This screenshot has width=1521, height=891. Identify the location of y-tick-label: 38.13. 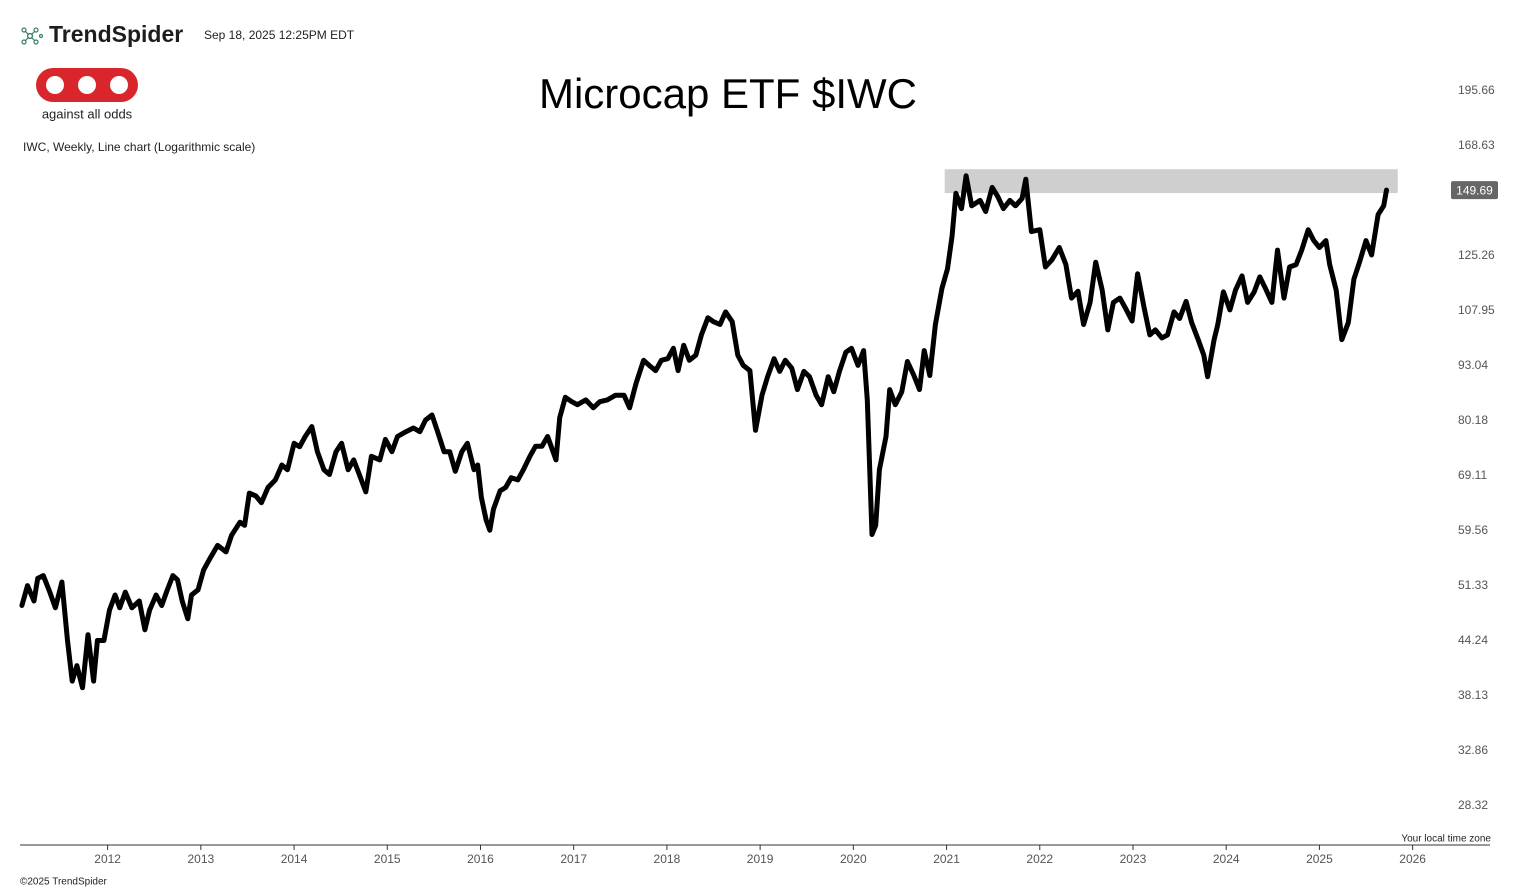
(1473, 695).